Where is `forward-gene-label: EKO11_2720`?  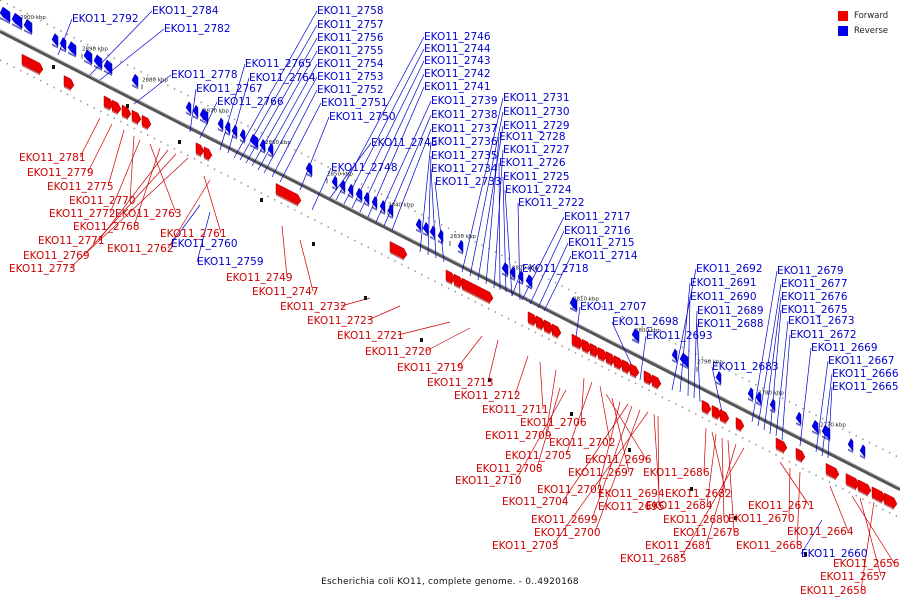 forward-gene-label: EKO11_2720 is located at coordinates (398, 352).